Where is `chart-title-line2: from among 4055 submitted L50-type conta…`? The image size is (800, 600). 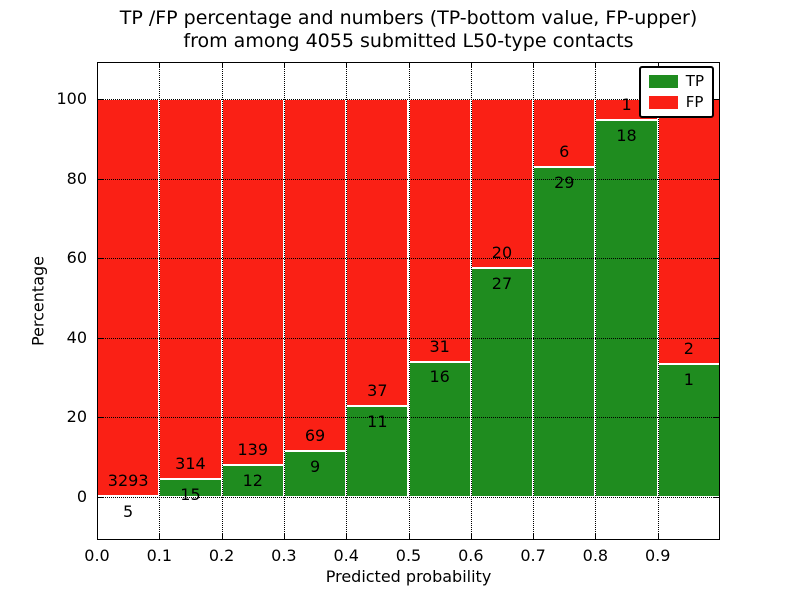 chart-title-line2: from among 4055 submitted L50-type conta… is located at coordinates (408, 41).